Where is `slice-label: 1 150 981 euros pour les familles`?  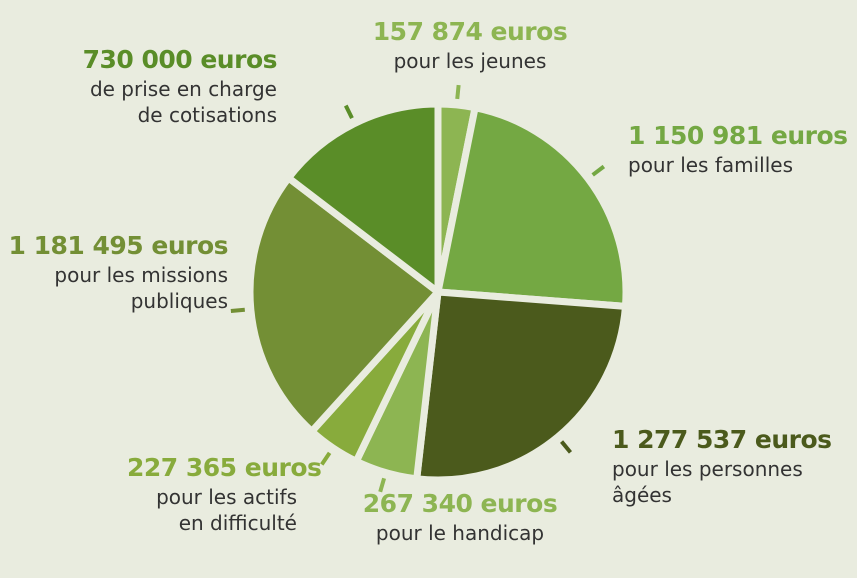
slice-label: 1 150 981 euros pour les familles is located at coordinates (742, 149).